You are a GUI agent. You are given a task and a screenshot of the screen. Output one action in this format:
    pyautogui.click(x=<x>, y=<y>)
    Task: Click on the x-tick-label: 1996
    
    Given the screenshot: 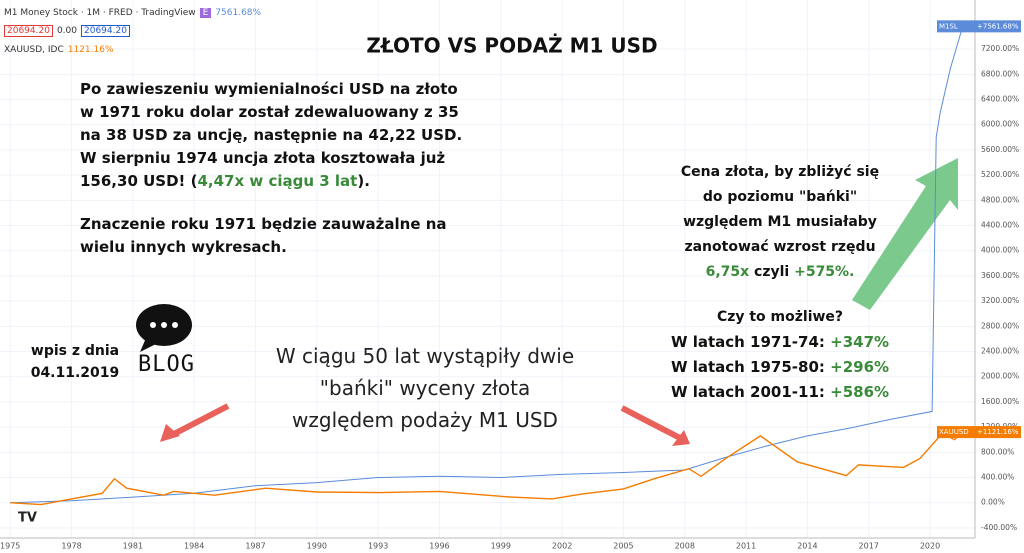 What is the action you would take?
    pyautogui.click(x=439, y=546)
    